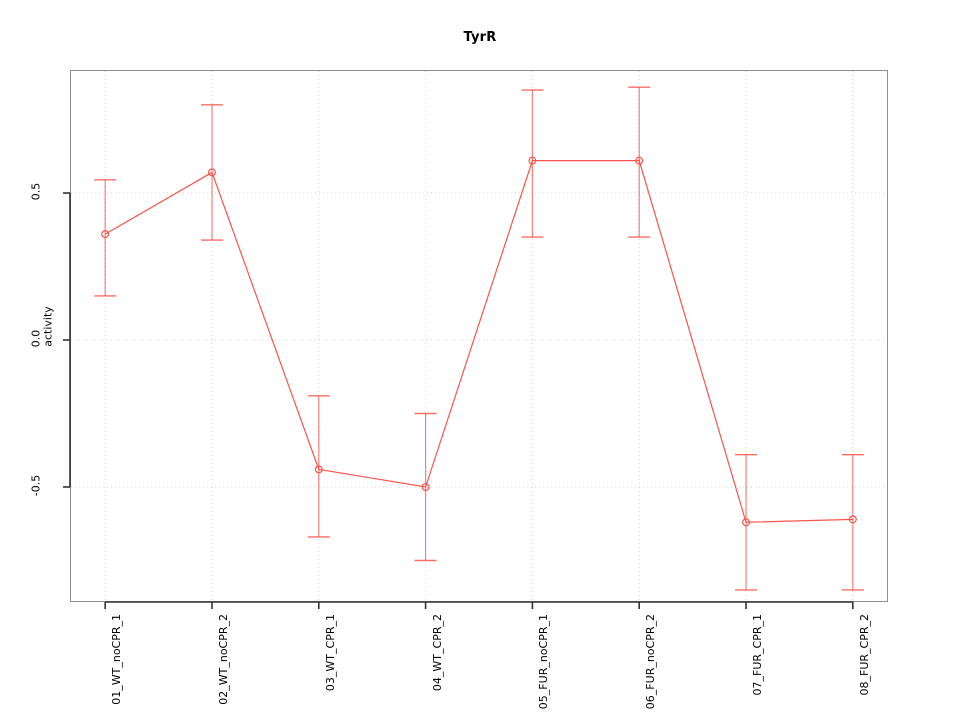 The image size is (960, 720). Describe the element at coordinates (651, 662) in the screenshot. I see `x-tick-label: 06_FUR_noCPR_2` at that location.